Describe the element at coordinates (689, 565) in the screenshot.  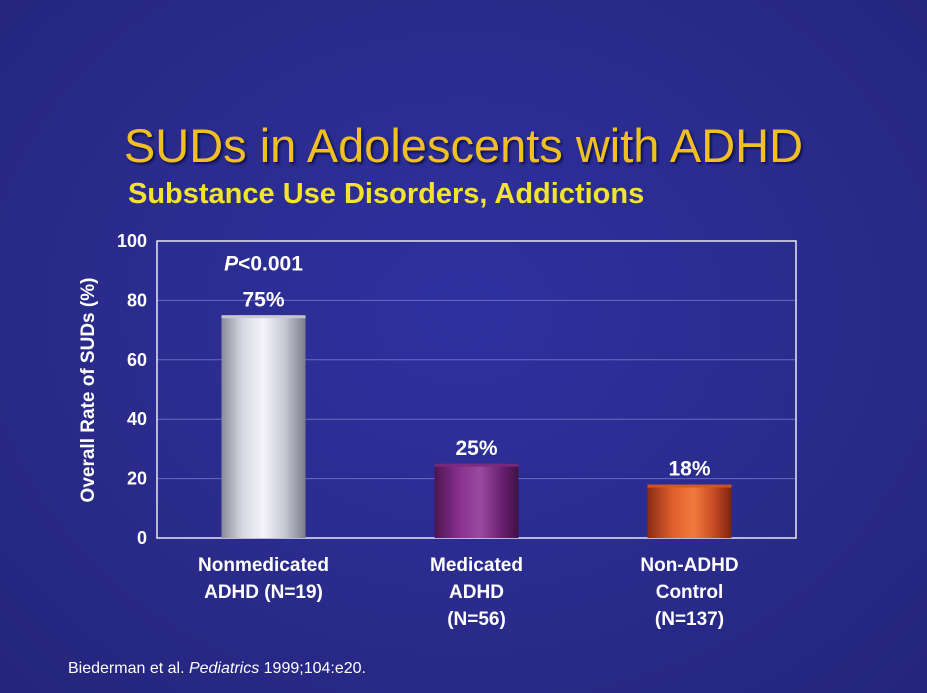
I see `x-category-label: Non-ADHD` at that location.